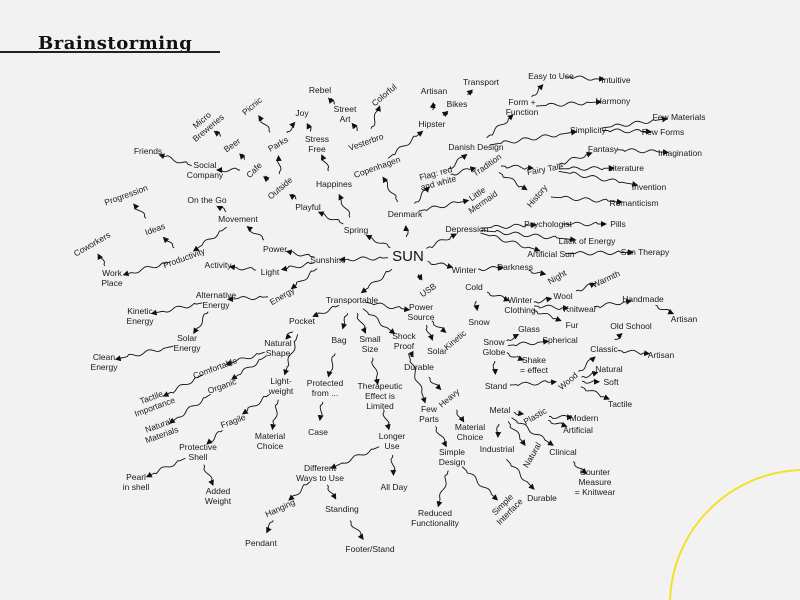 The height and width of the screenshot is (600, 800). I want to click on node-artificial: Artificial, so click(578, 430).